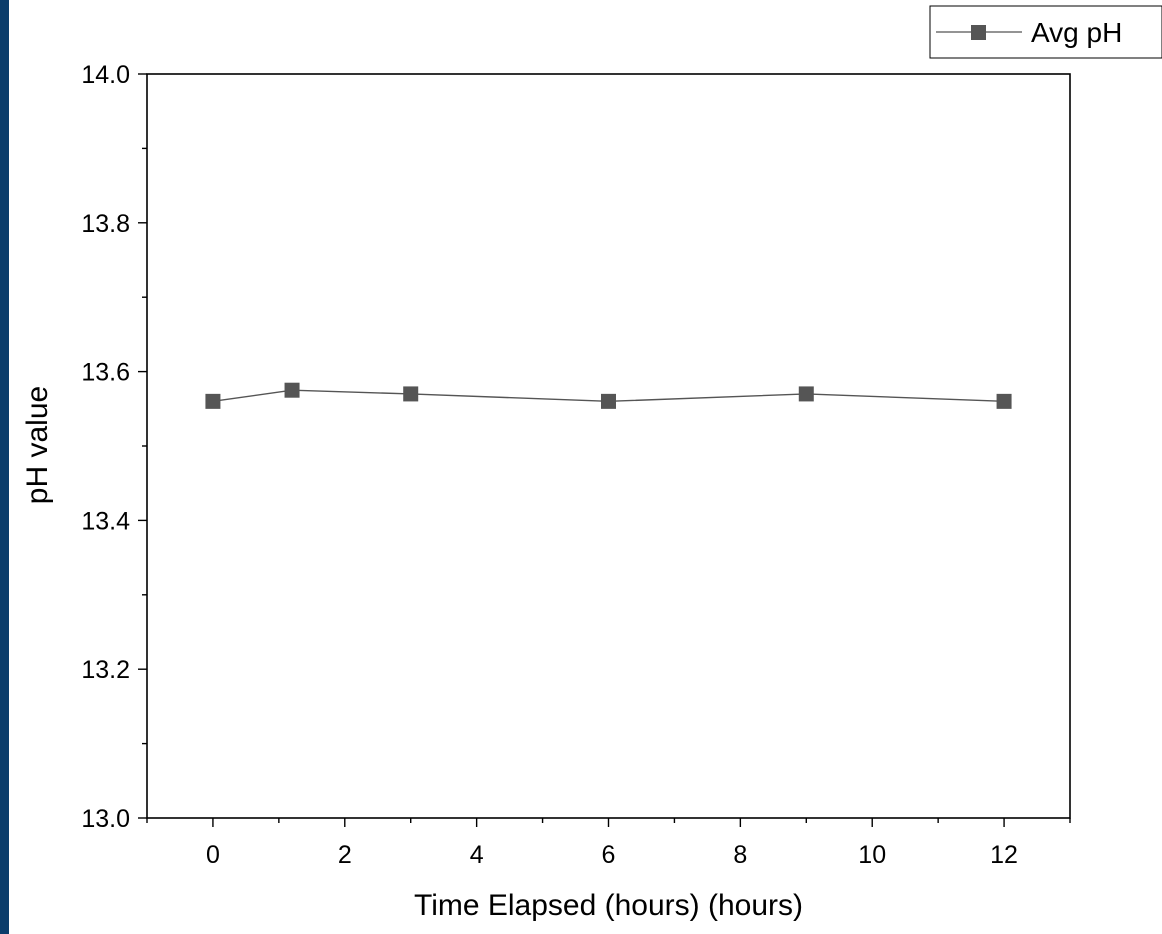 This screenshot has width=1162, height=934. Describe the element at coordinates (740, 855) in the screenshot. I see `x-tick-label: 8` at that location.